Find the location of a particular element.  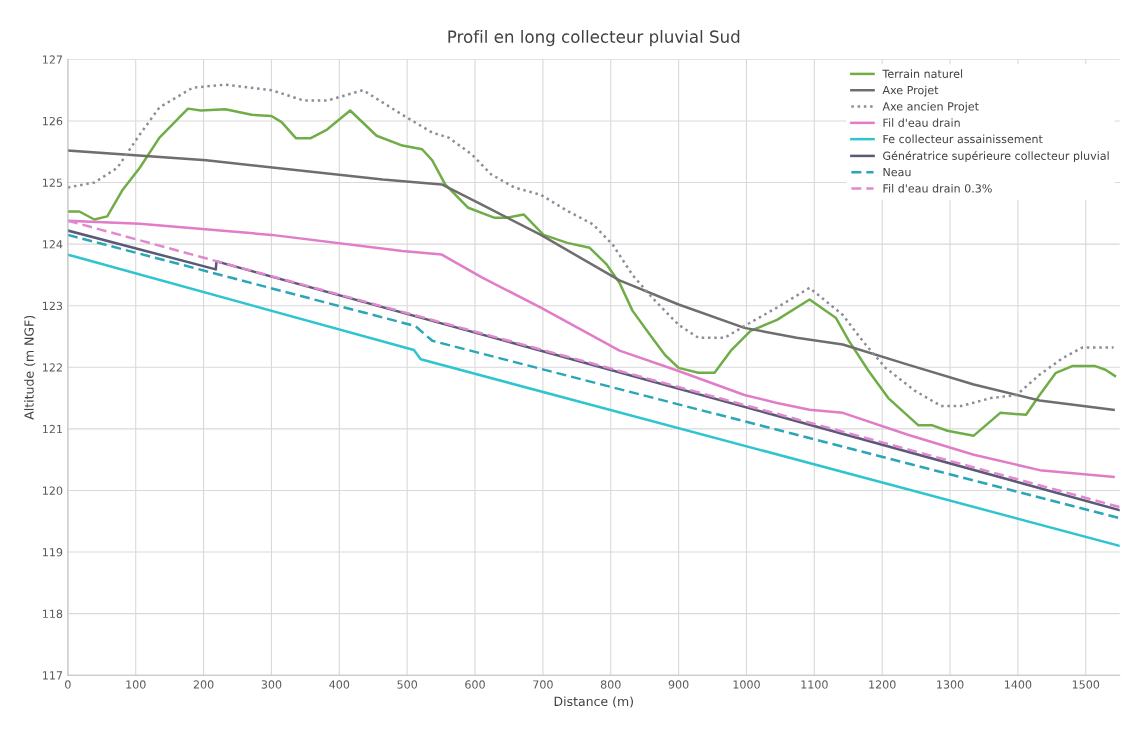

x-tick-label: 100 is located at coordinates (136, 684).